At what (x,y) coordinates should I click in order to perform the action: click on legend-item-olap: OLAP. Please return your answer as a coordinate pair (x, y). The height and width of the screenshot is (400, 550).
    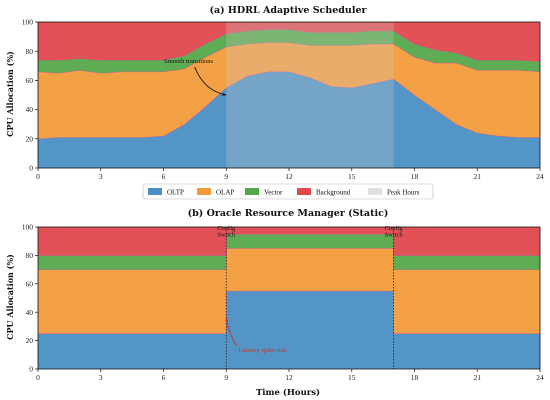
    Looking at the image, I should click on (215, 192).